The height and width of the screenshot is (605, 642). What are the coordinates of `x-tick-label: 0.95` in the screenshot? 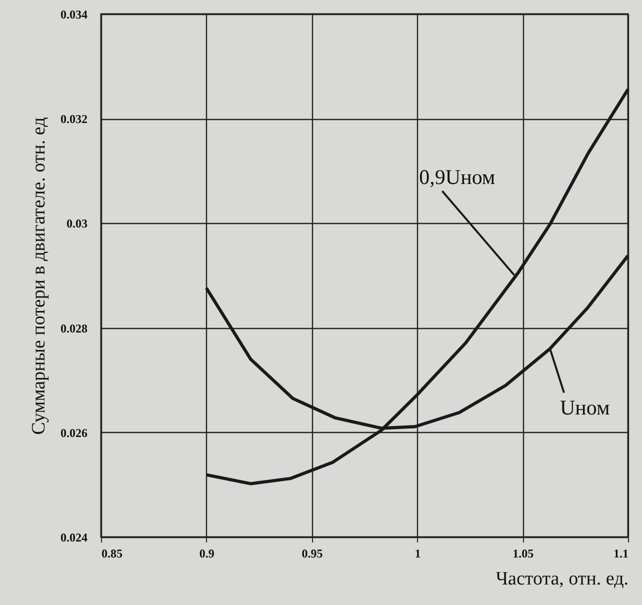 It's located at (312, 553).